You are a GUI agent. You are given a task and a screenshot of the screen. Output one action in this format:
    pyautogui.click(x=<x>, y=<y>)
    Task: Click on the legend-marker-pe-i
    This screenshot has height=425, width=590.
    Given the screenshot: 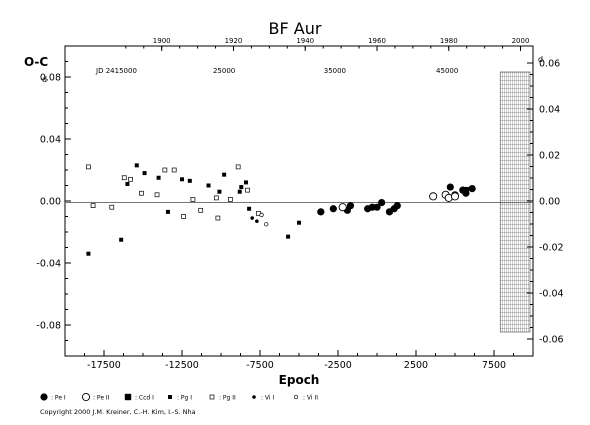 What is the action you would take?
    pyautogui.click(x=44, y=397)
    